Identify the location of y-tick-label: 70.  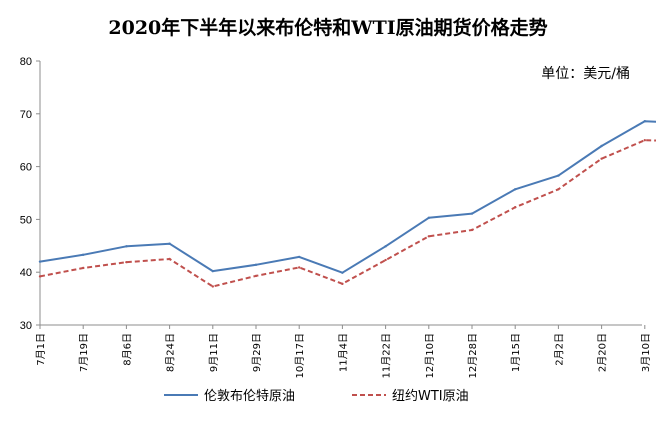
(26, 115).